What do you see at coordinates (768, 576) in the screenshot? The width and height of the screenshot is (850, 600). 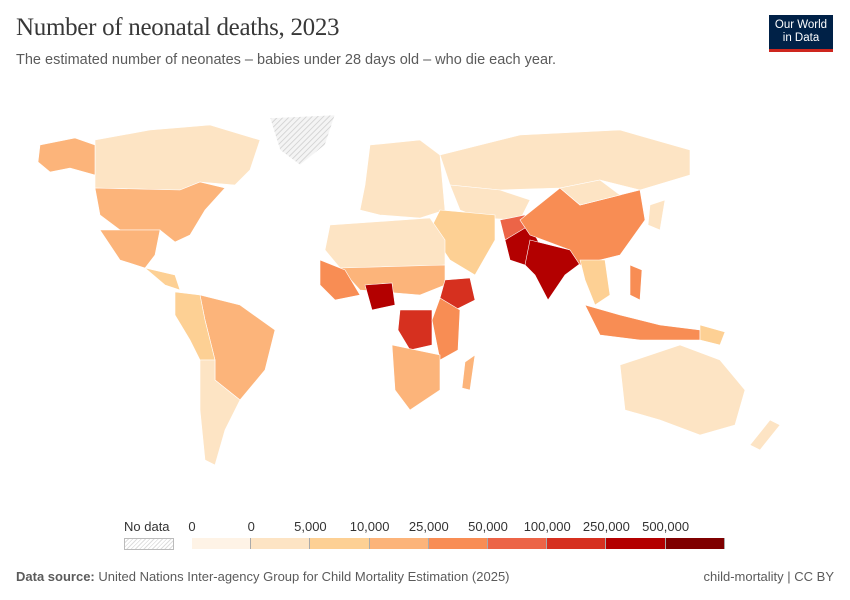 I see `license: child-mortality | CC BY` at bounding box center [768, 576].